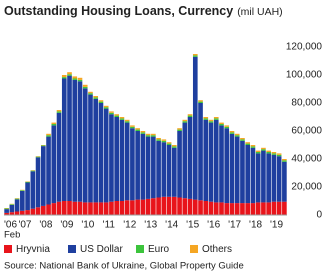 Image resolution: width=324 pixels, height=274 pixels. I want to click on x-tick-label: '13, so click(150, 225).